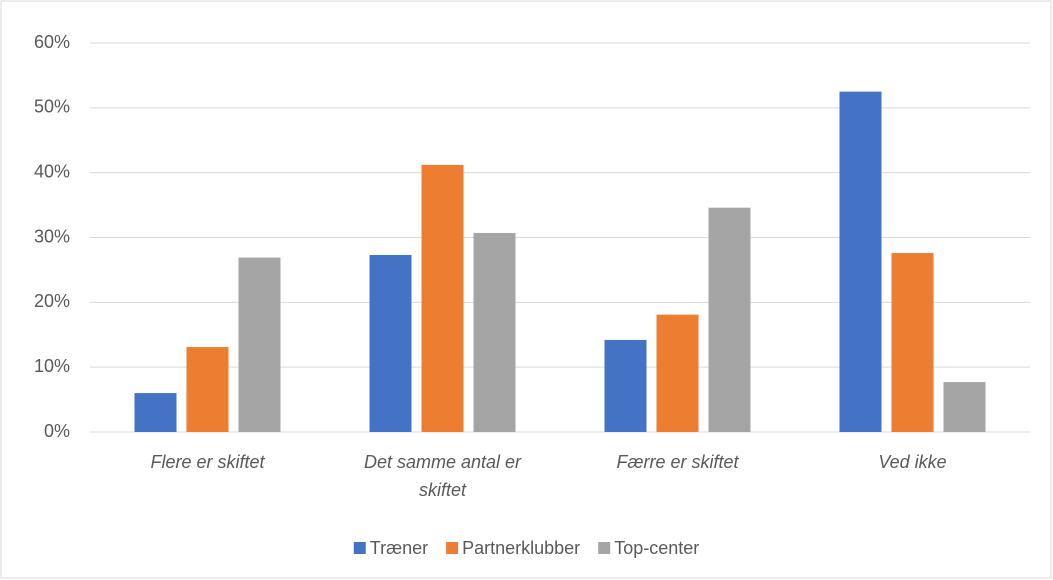 This screenshot has width=1053, height=580. What do you see at coordinates (399, 548) in the screenshot?
I see `legend-label: Træner` at bounding box center [399, 548].